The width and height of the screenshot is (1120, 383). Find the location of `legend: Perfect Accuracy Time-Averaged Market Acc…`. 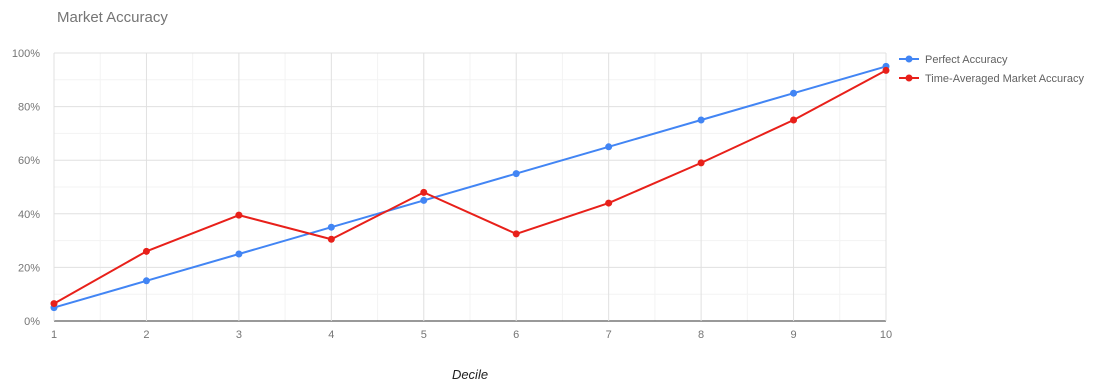

legend: Perfect Accuracy Time-Averaged Market Acc… is located at coordinates (991, 69).